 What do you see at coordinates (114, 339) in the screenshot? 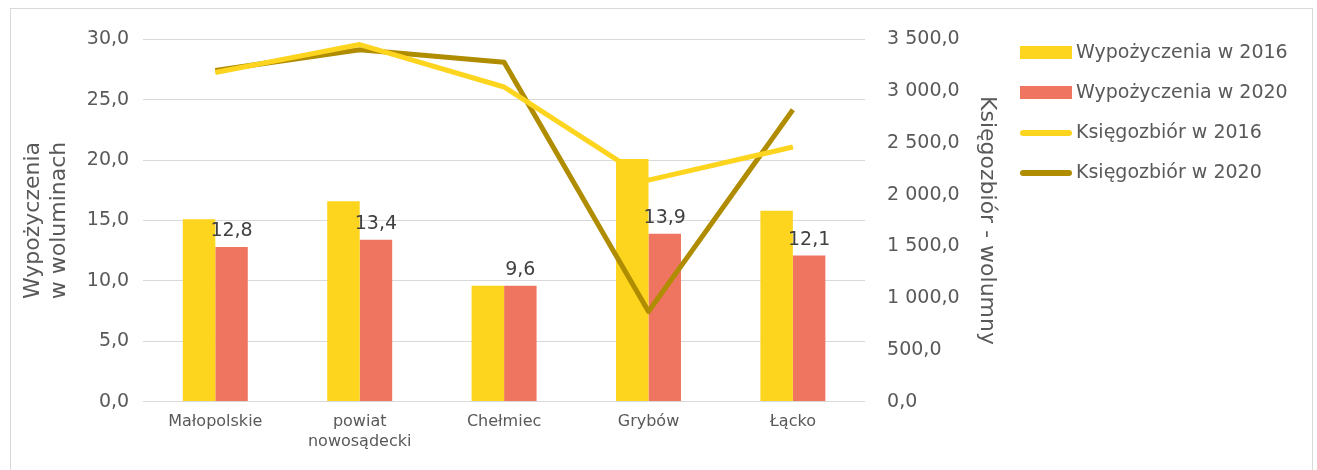
I see `y-tick-label: 5,0` at bounding box center [114, 339].